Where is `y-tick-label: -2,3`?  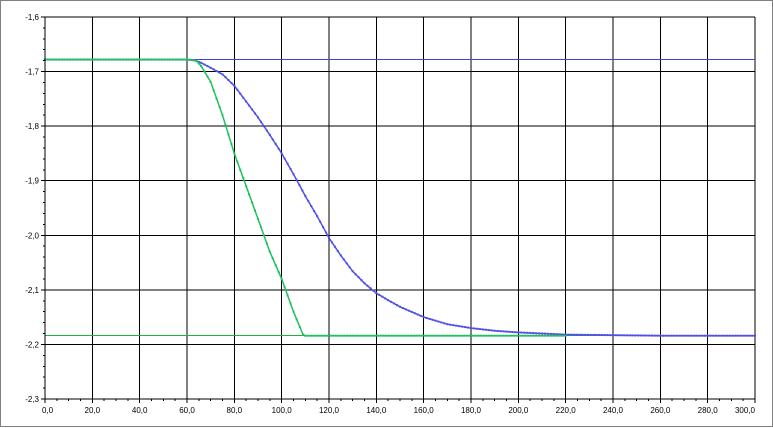 y-tick-label: -2,3 is located at coordinates (32, 399).